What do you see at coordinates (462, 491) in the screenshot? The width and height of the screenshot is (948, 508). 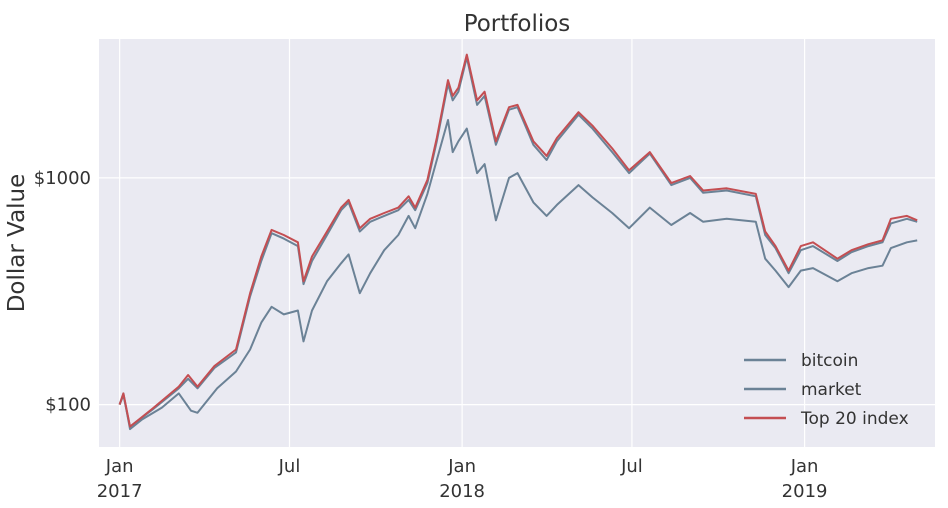 I see `x-tick-year-label: 2018` at bounding box center [462, 491].